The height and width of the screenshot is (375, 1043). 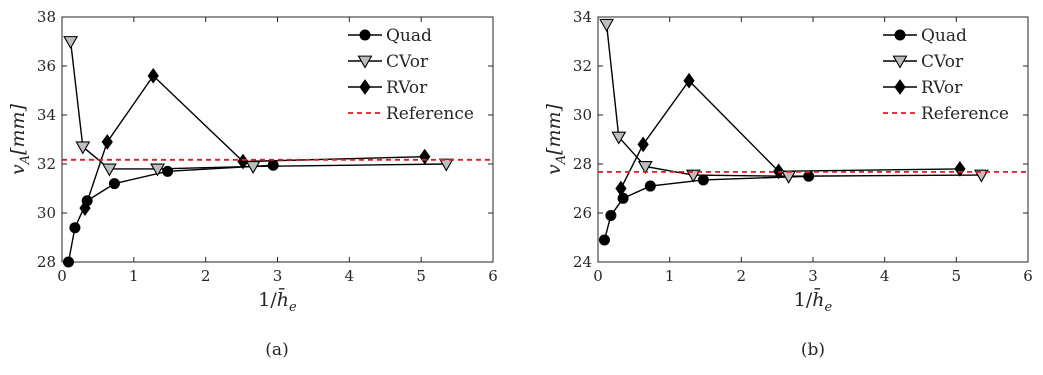 What do you see at coordinates (46, 17) in the screenshot?
I see `y-tick-label: 38` at bounding box center [46, 17].